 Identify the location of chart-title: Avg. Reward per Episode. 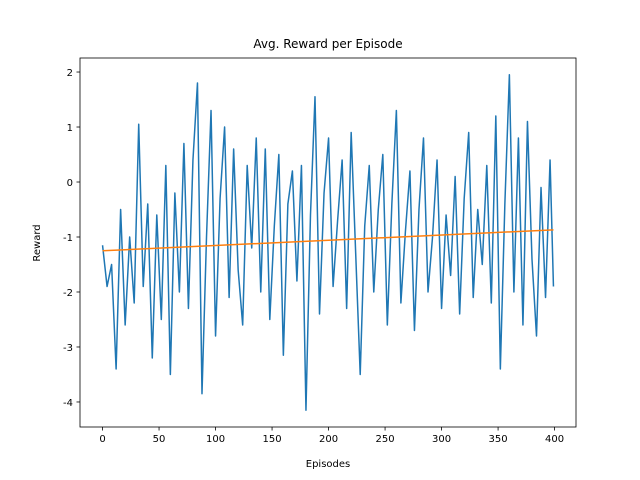
(327, 44).